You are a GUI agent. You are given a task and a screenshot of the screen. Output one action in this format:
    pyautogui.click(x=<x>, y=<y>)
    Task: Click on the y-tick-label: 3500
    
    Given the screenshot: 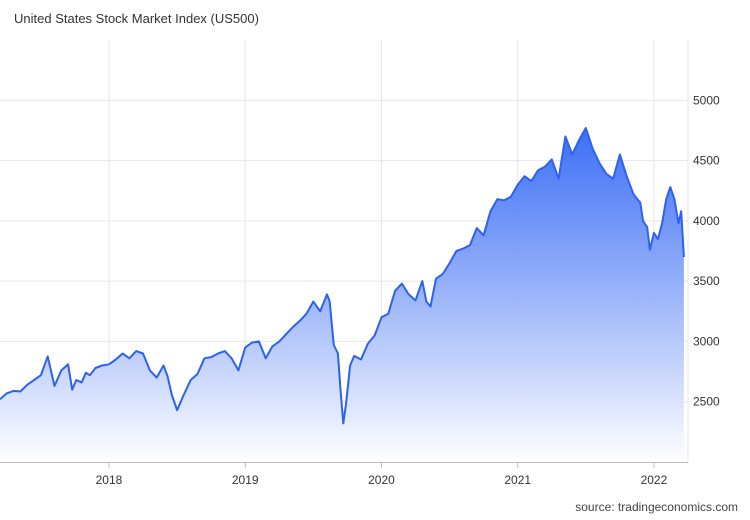 What is the action you would take?
    pyautogui.click(x=706, y=281)
    